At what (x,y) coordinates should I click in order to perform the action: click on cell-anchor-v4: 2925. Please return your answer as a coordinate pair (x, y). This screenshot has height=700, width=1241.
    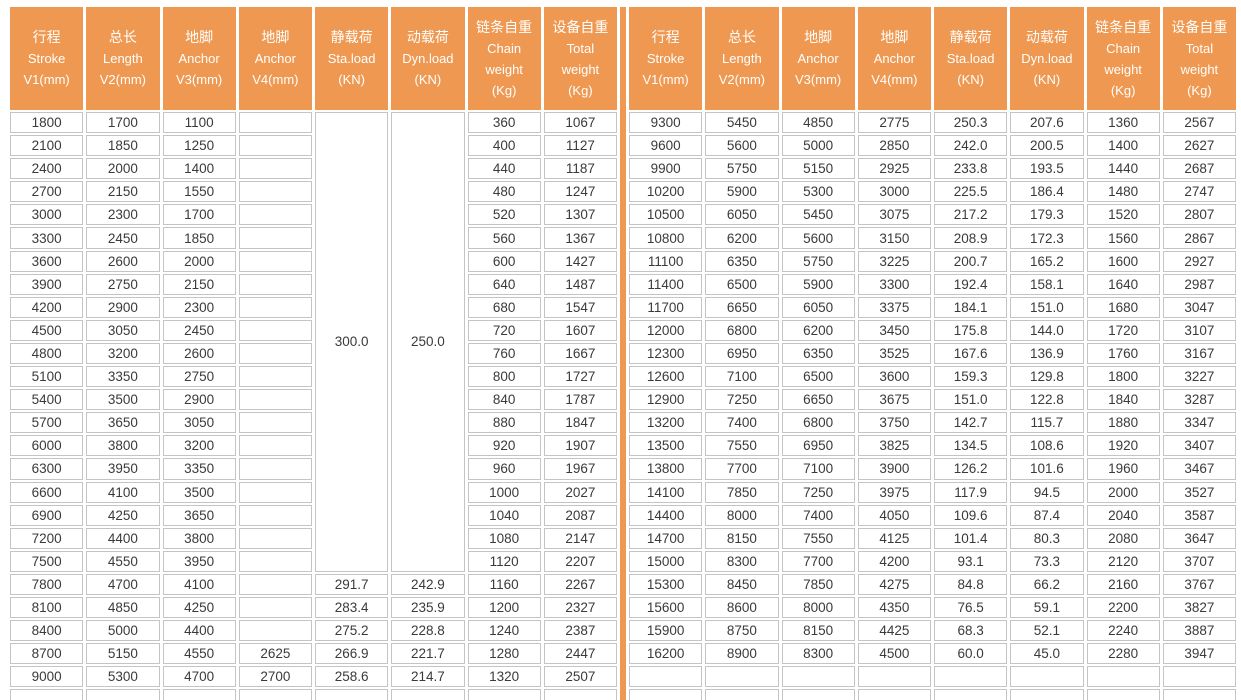
    Looking at the image, I should click on (894, 169).